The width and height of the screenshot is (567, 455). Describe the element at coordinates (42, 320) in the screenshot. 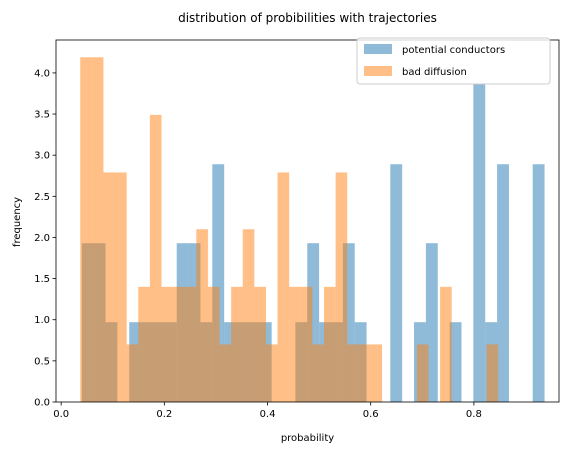

I see `y-tick-label: 1.0` at that location.